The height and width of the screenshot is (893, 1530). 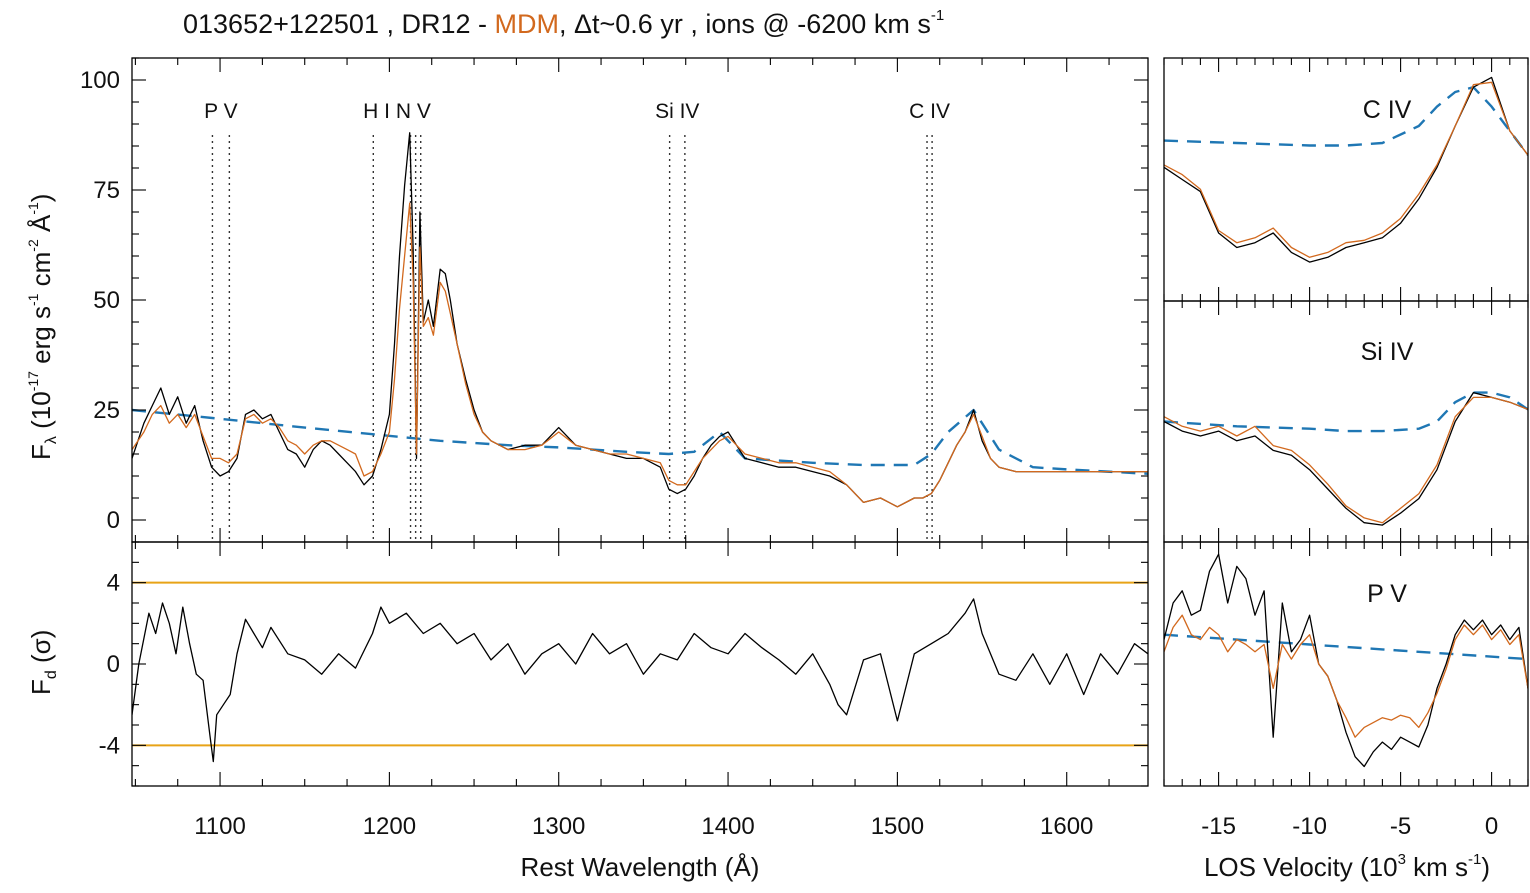 I want to click on x-tick-label: -5, so click(x=1400, y=826).